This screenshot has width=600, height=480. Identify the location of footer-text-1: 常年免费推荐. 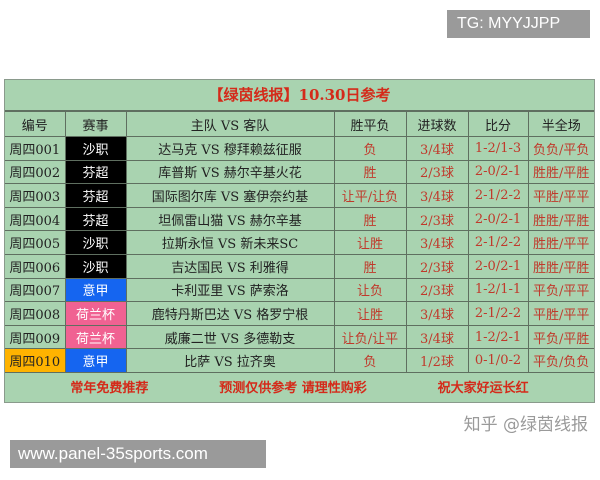
(109, 389).